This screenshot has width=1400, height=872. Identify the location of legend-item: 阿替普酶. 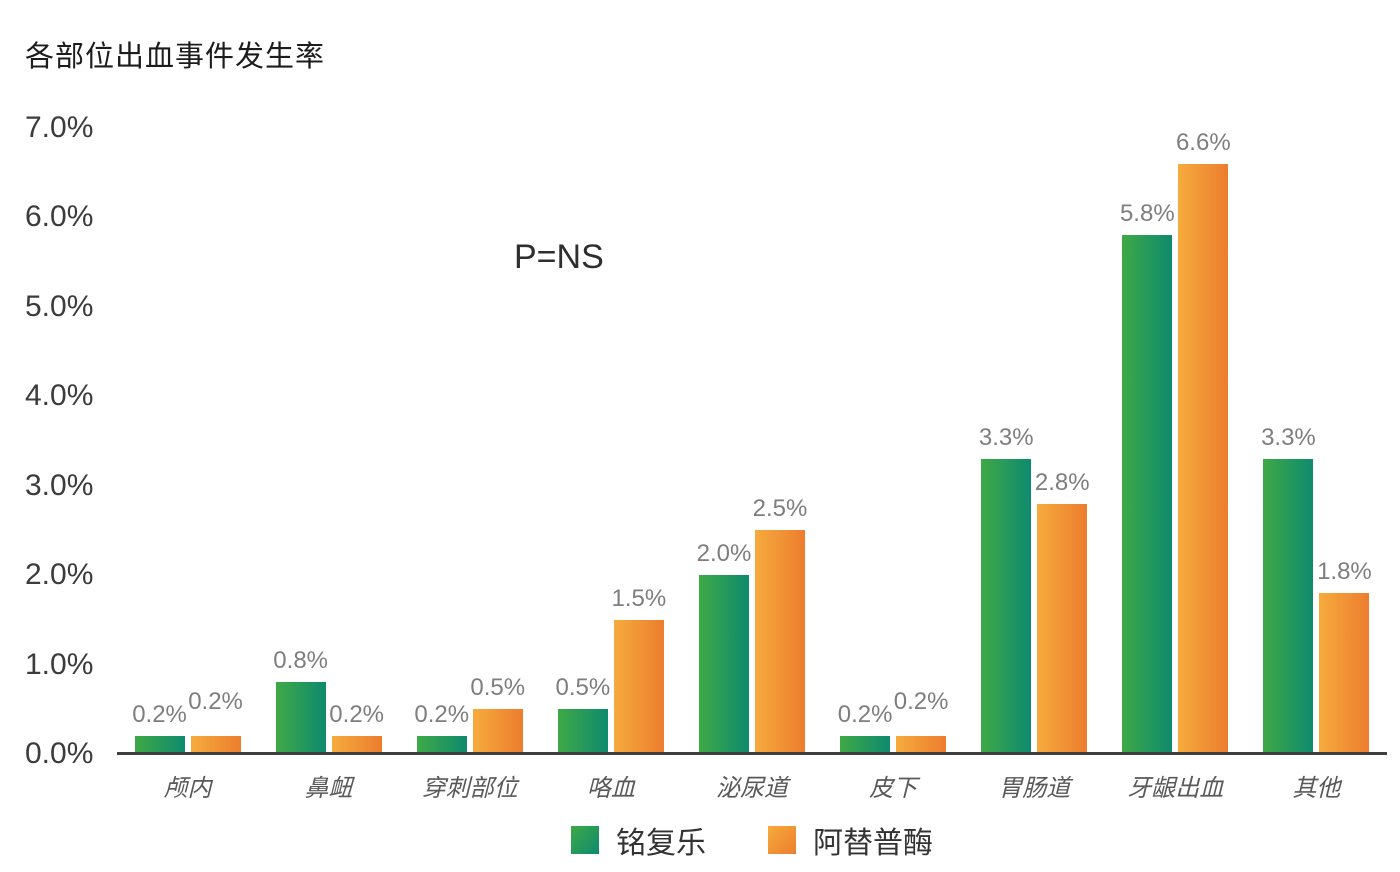
(850, 840).